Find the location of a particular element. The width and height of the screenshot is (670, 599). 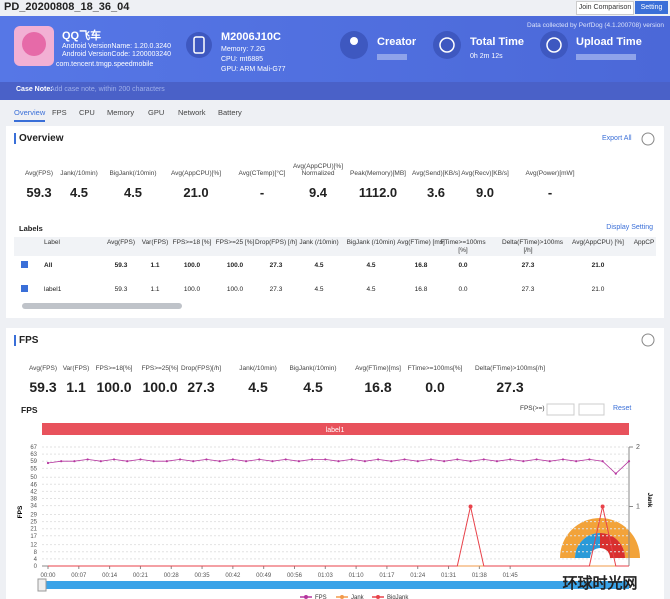

table-header-bg is located at coordinates (335, 246).